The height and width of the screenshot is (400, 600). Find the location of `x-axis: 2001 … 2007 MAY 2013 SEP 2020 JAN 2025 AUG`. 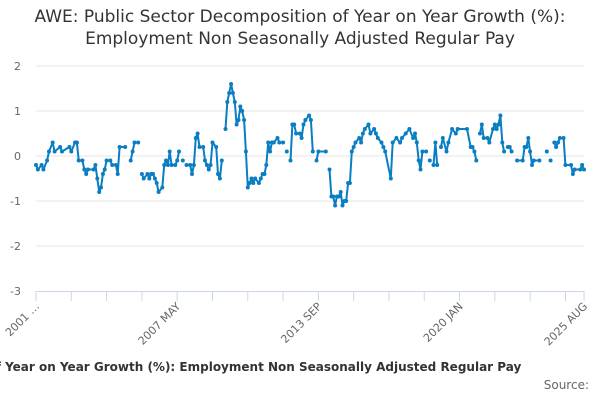

x-axis: 2001 … 2007 MAY 2013 SEP 2020 JAN 2025 AUG is located at coordinates (296, 319).